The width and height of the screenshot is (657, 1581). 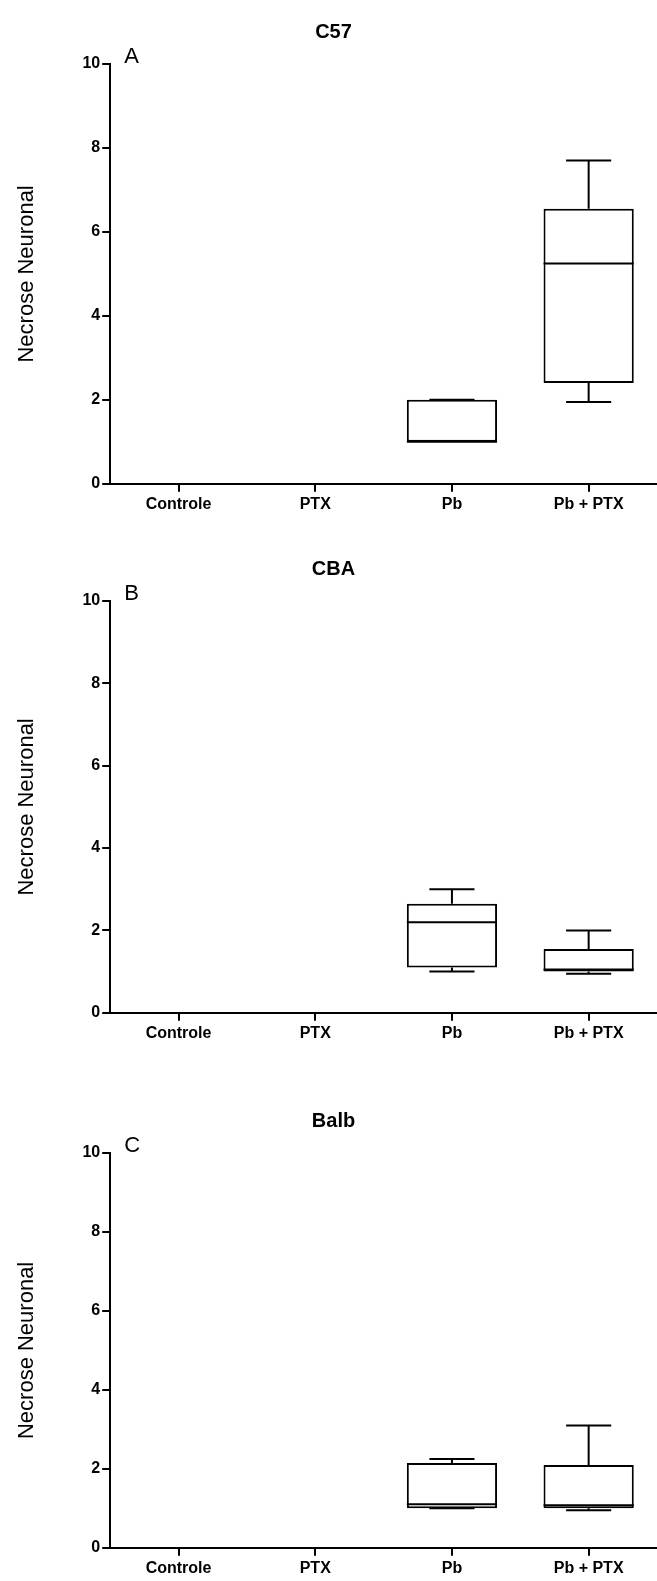 I want to click on chart-title: C57, so click(x=333, y=30).